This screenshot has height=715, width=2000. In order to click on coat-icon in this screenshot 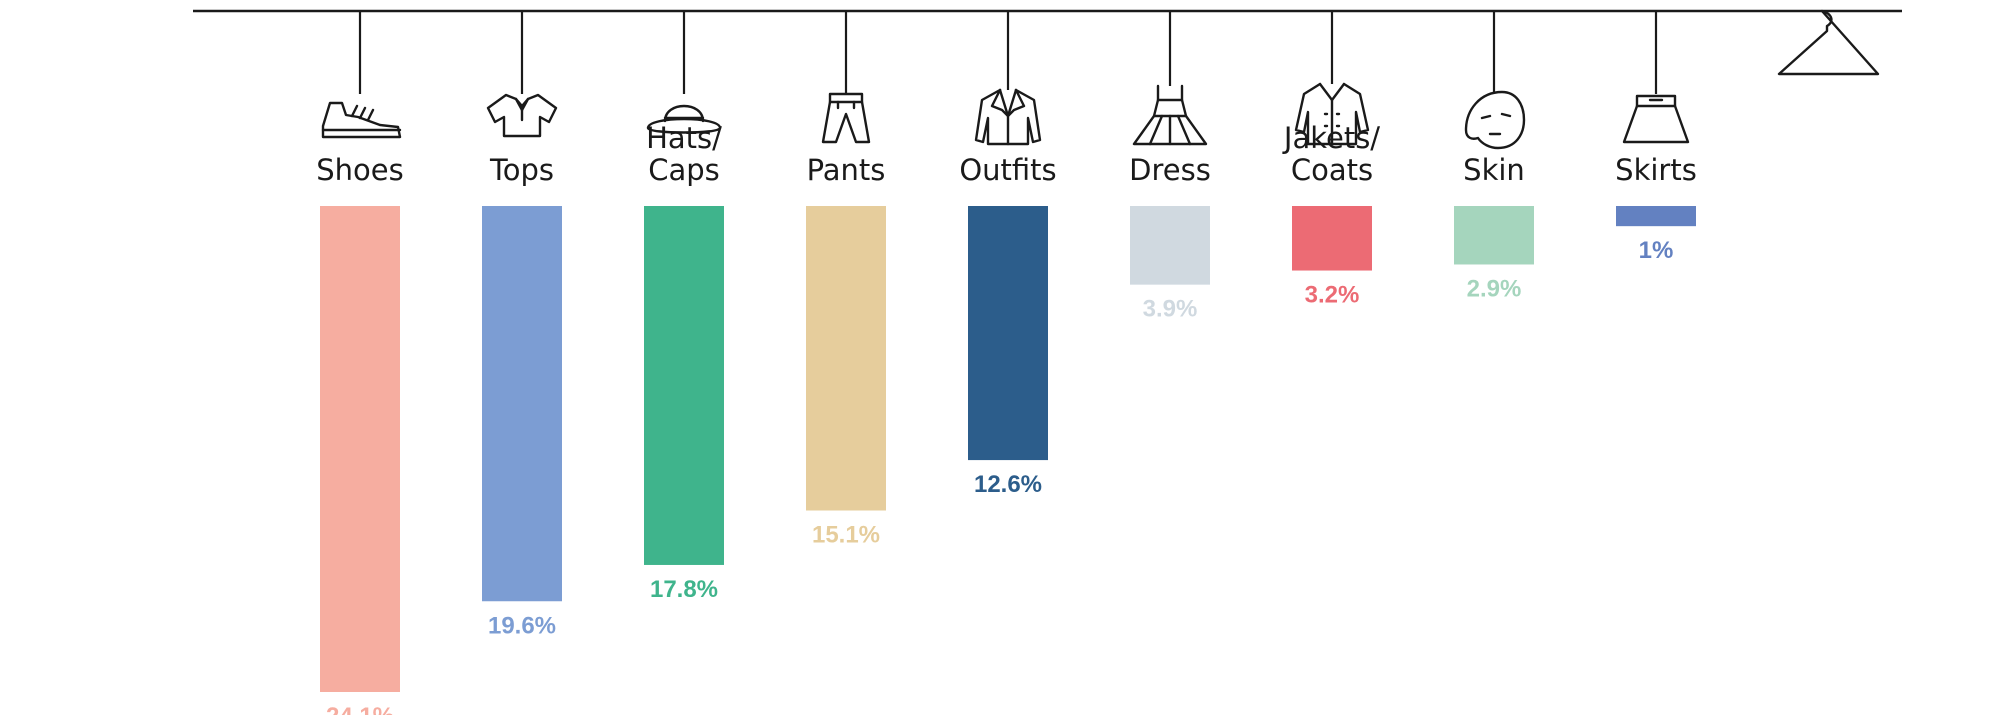, I will do `click(1332, 114)`.